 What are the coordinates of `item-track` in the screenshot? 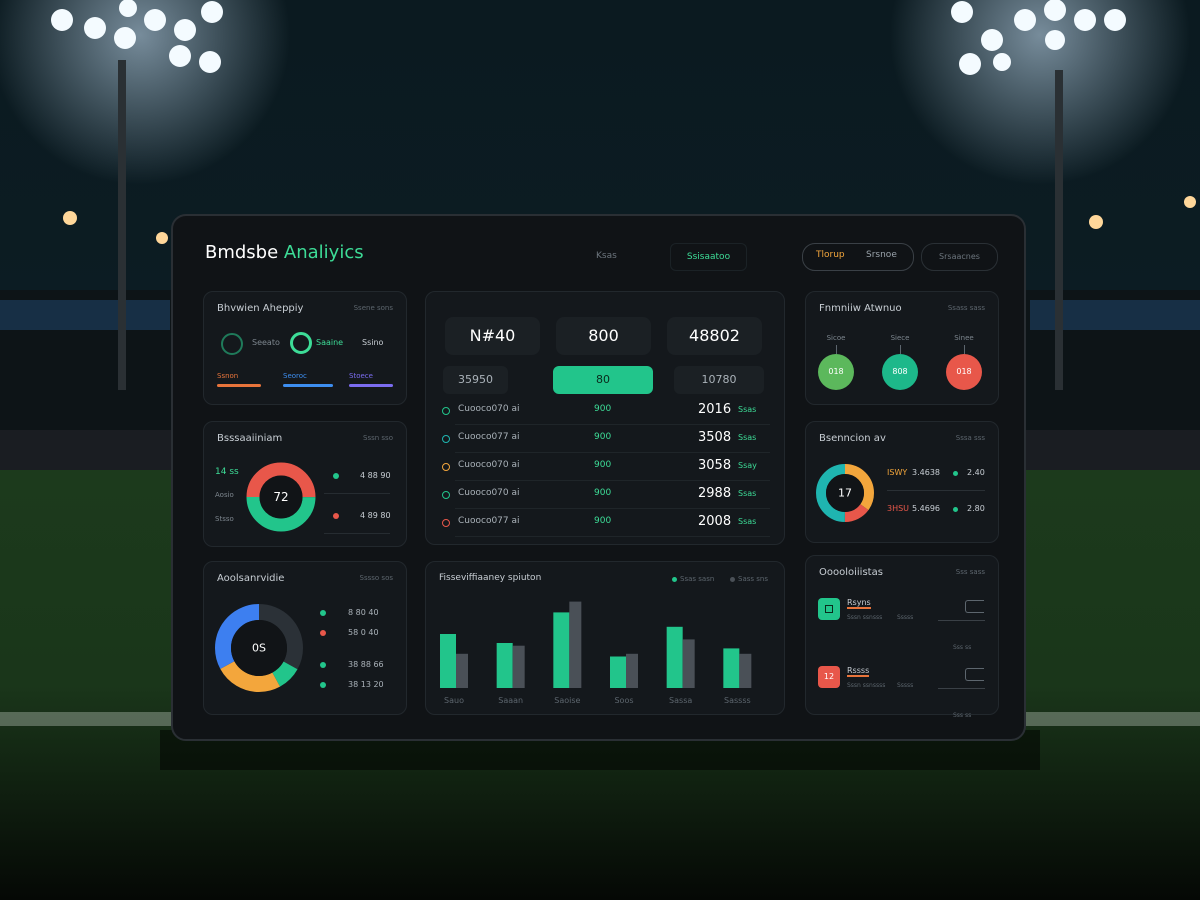 It's located at (961, 620).